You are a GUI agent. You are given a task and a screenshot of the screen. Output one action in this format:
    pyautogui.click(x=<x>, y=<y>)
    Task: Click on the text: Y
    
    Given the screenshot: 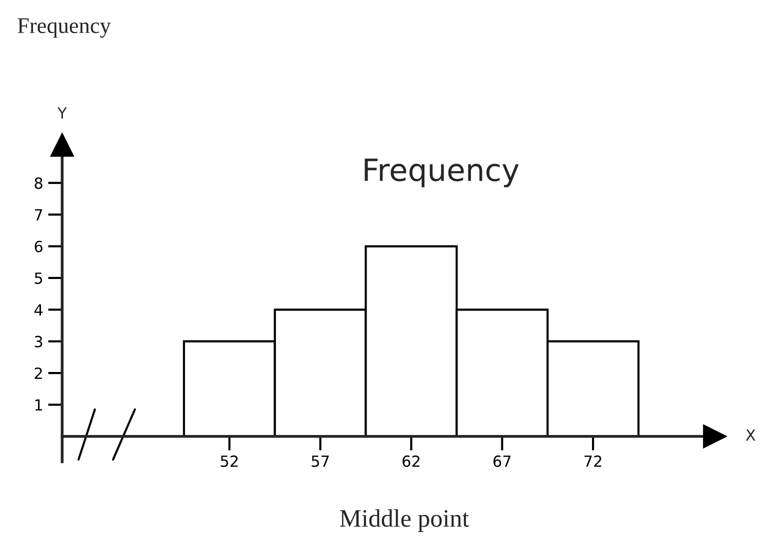 What is the action you would take?
    pyautogui.click(x=62, y=113)
    